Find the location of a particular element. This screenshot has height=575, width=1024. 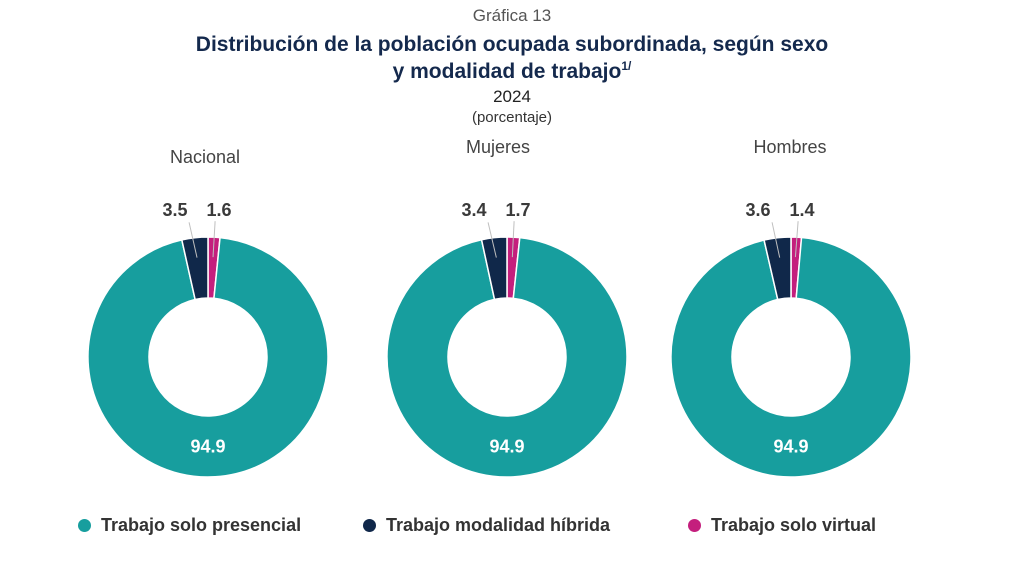

donut-mujeres: 94.9 3.4 1.7 is located at coordinates (507, 339).